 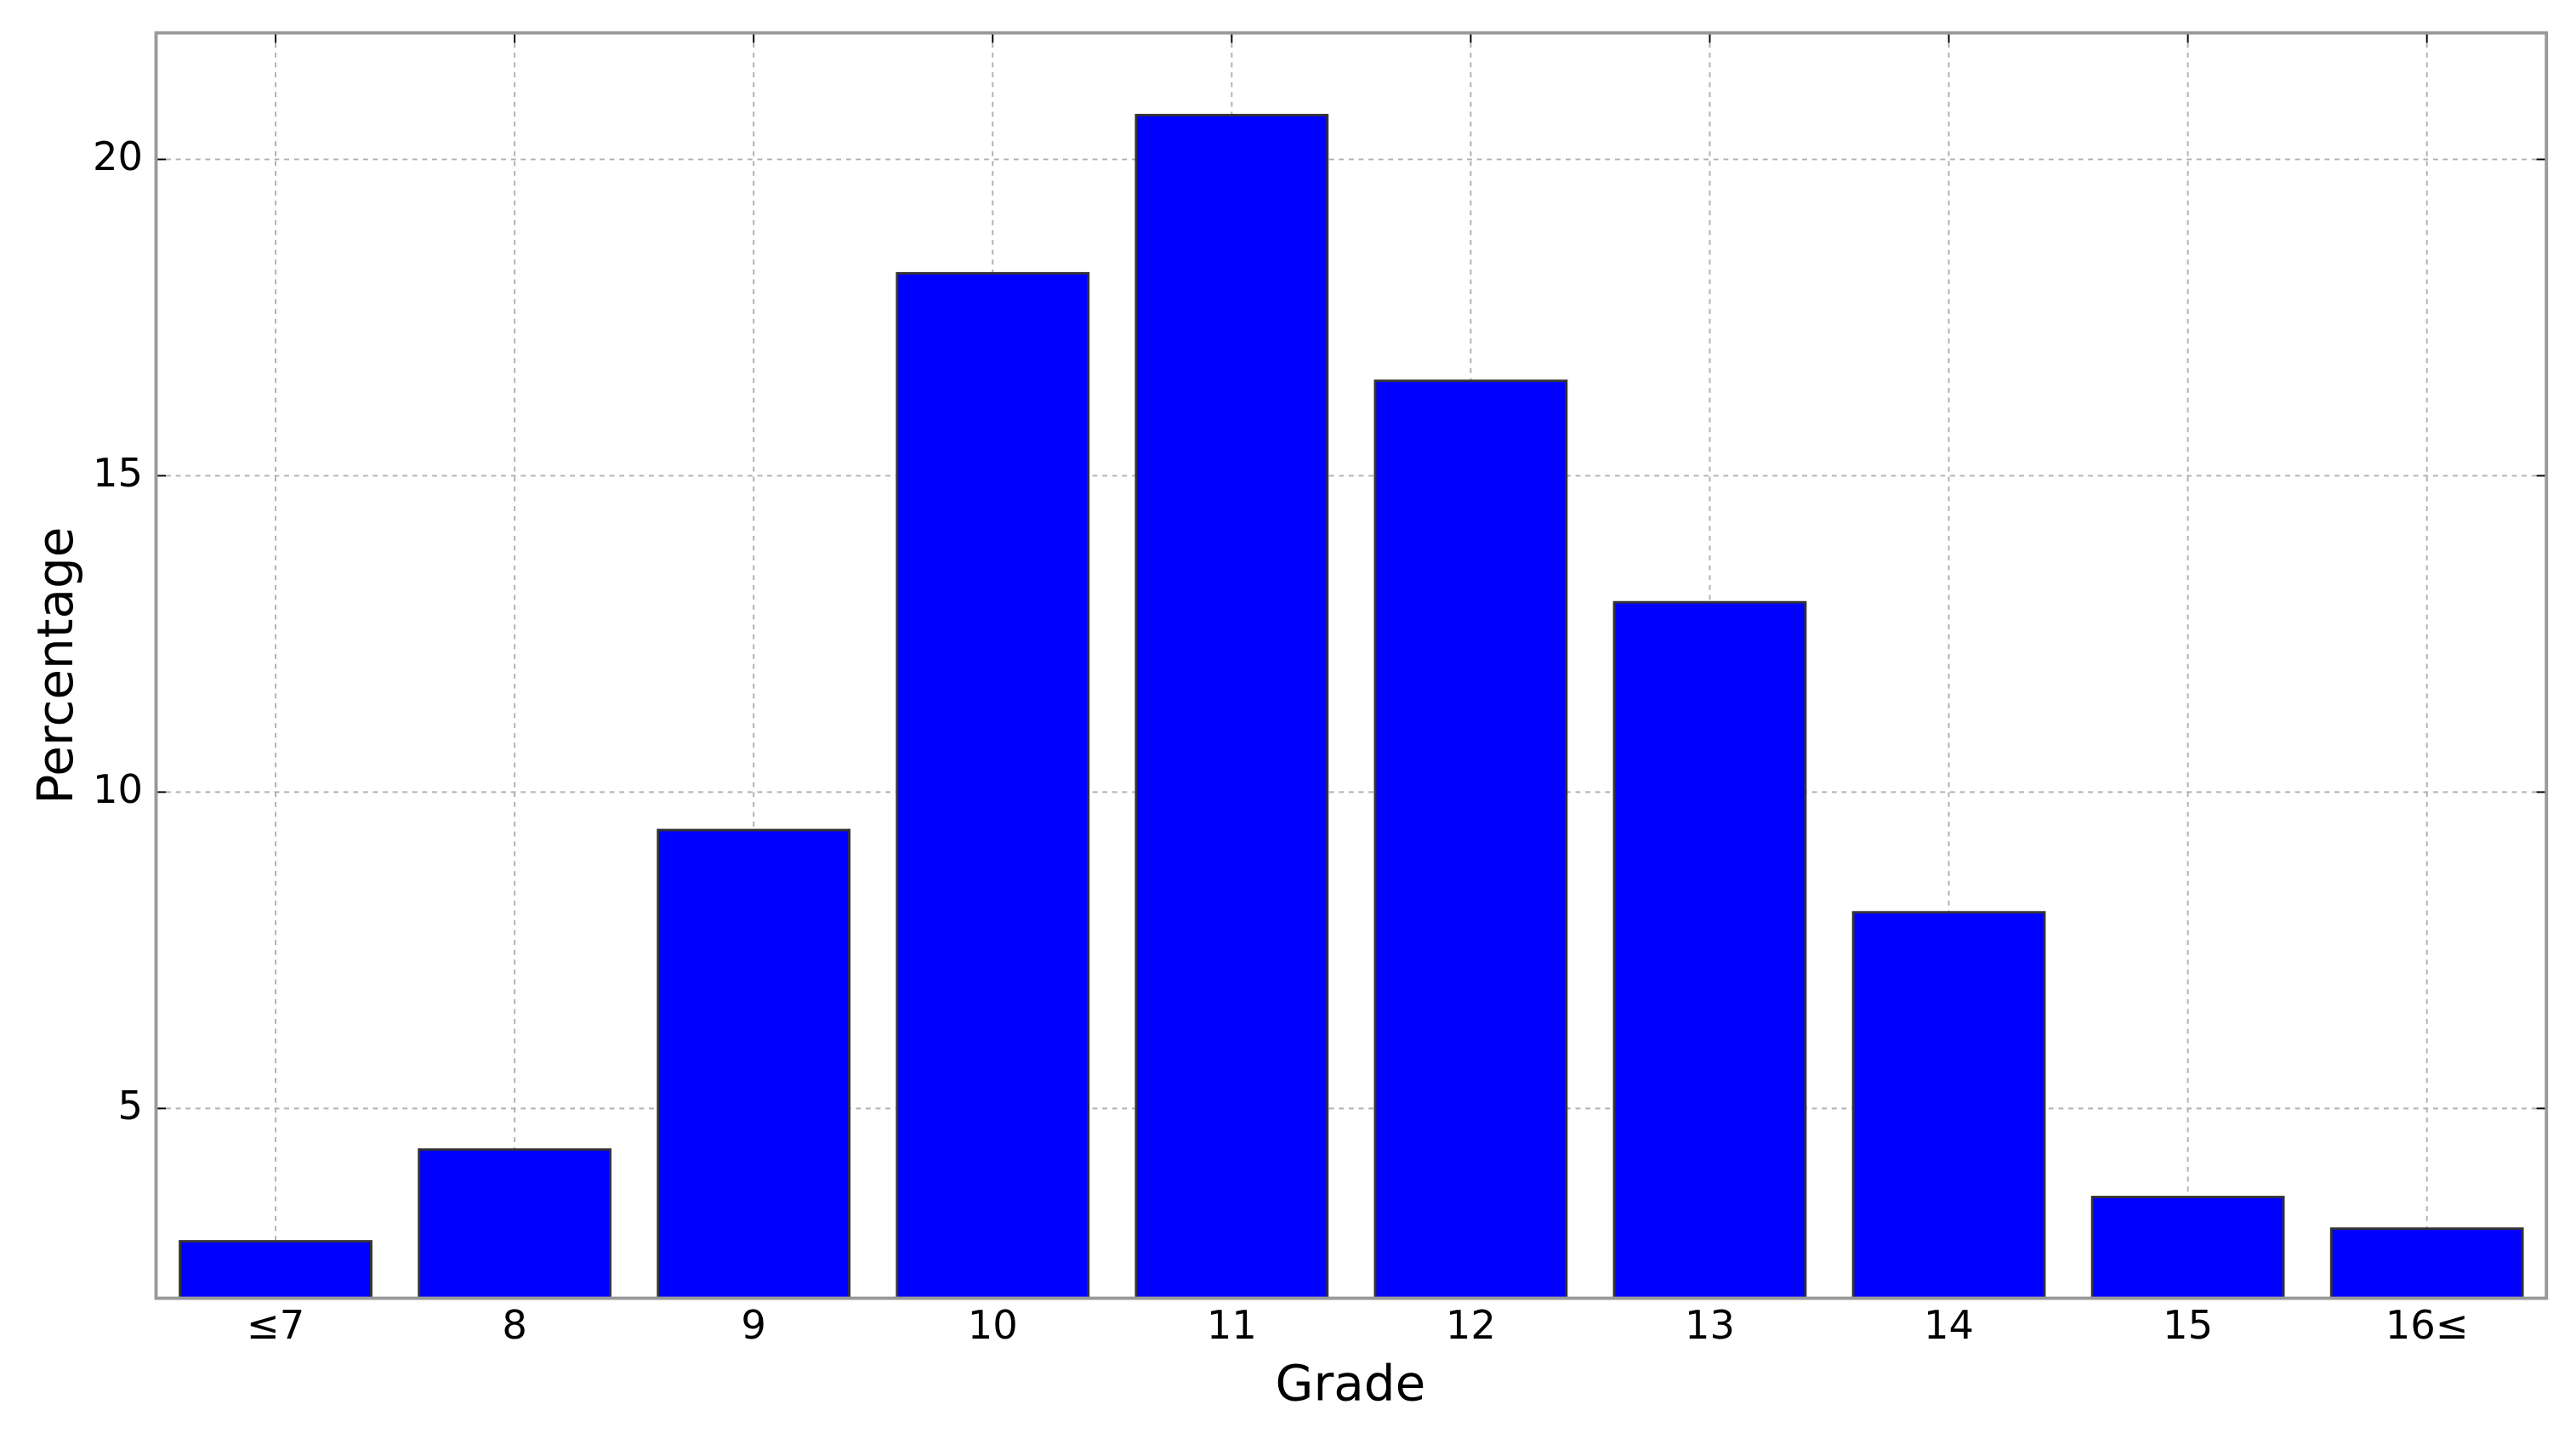 What do you see at coordinates (1232, 1325) in the screenshot?
I see `x-tick-label: 11` at bounding box center [1232, 1325].